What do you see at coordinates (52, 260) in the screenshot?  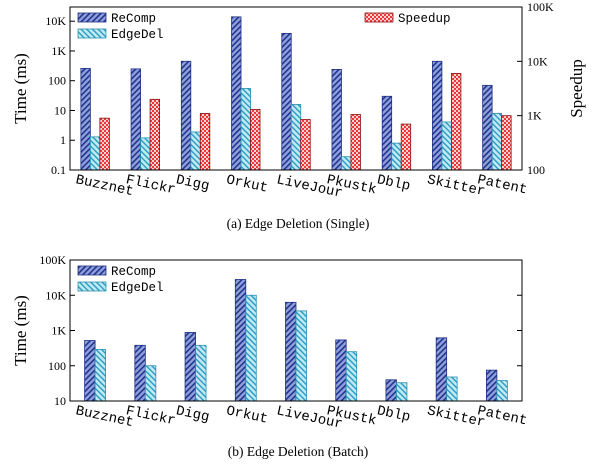 I see `y-tick-label: 100K` at bounding box center [52, 260].